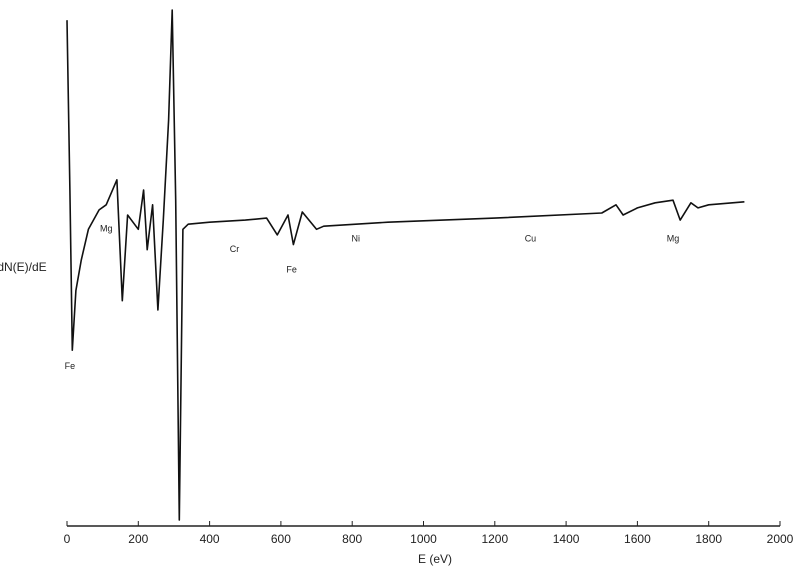 Image resolution: width=793 pixels, height=571 pixels. Describe the element at coordinates (138, 539) in the screenshot. I see `x-tick-label: 200` at that location.